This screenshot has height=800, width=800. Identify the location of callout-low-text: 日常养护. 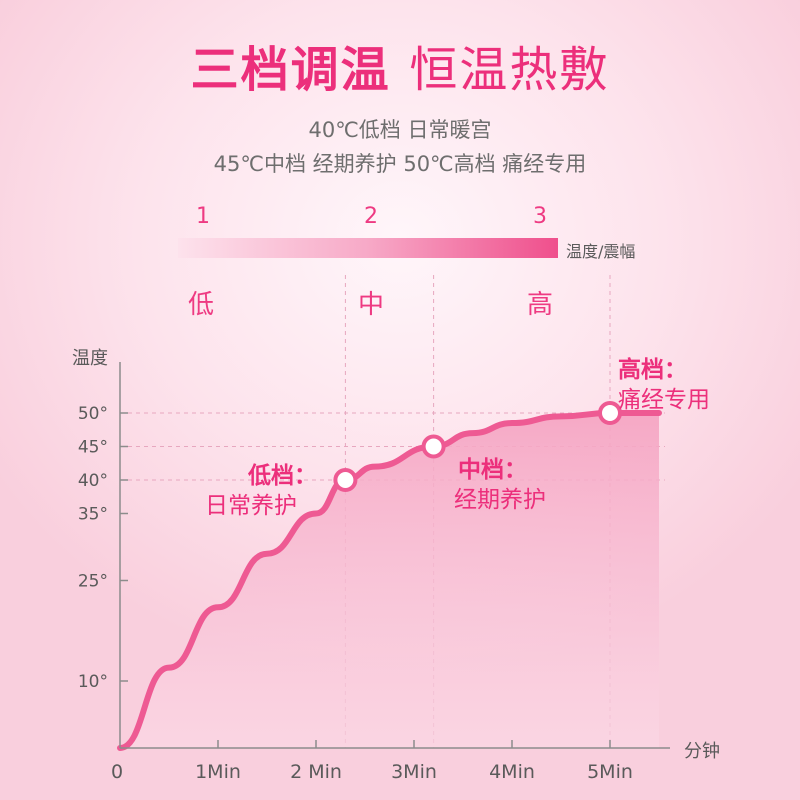
(251, 506).